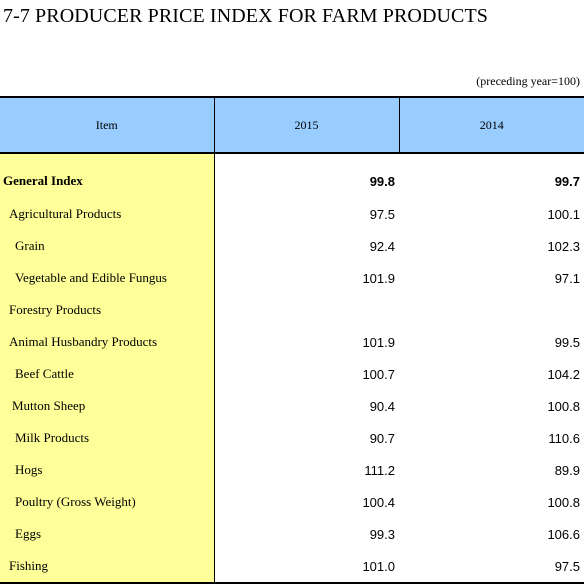 Image resolution: width=584 pixels, height=585 pixels. I want to click on cell-2015: 99.3, so click(382, 534).